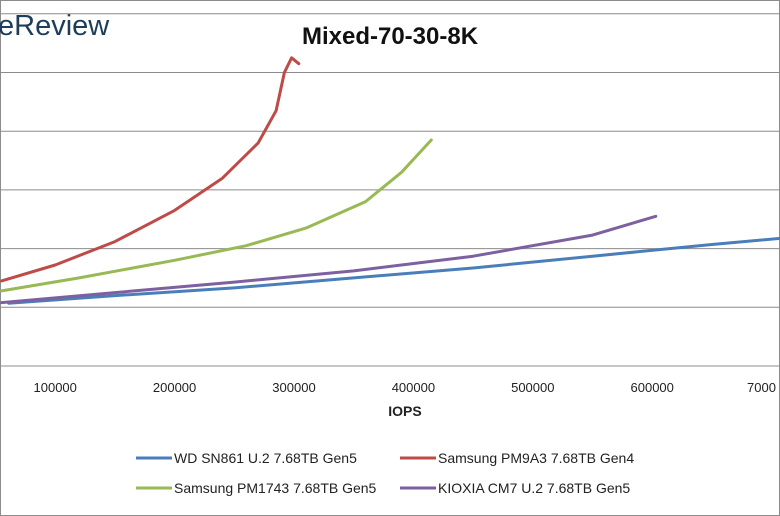  Describe the element at coordinates (761, 387) in the screenshot. I see `x-tick-label: 7000` at that location.